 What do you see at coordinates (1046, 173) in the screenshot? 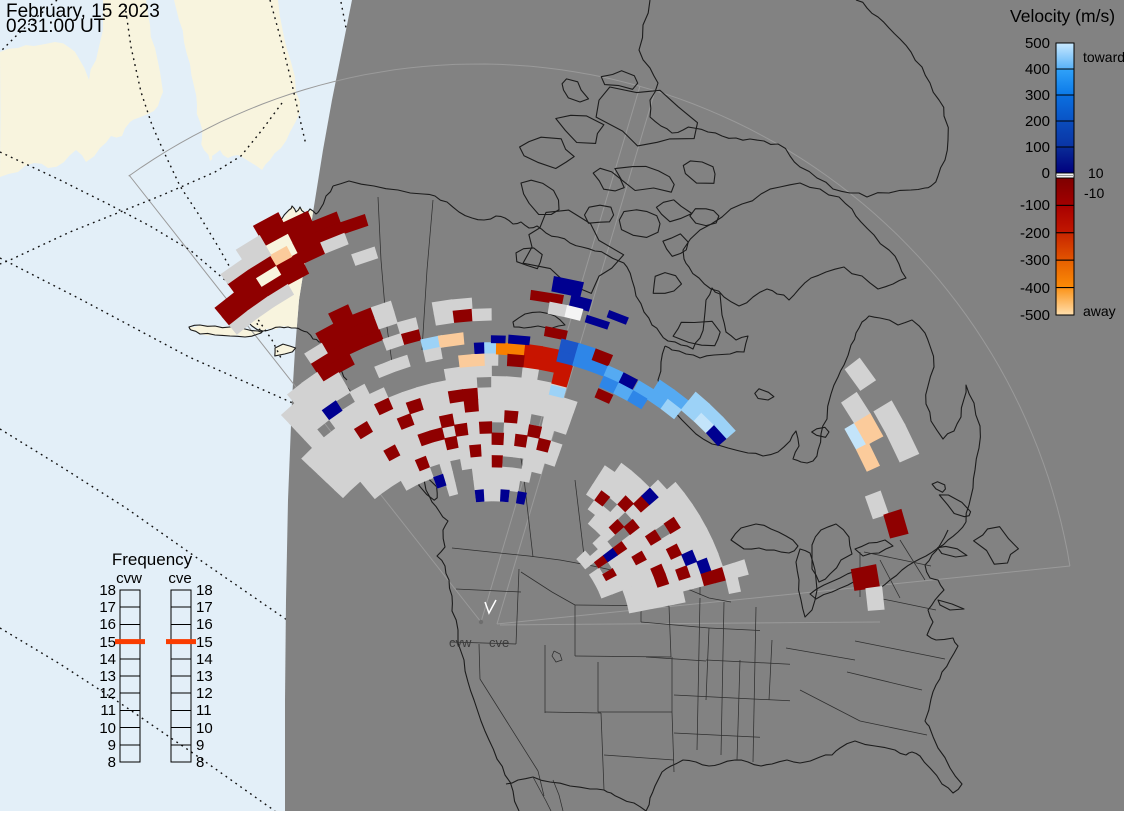
I see `svg-text: 0` at bounding box center [1046, 173].